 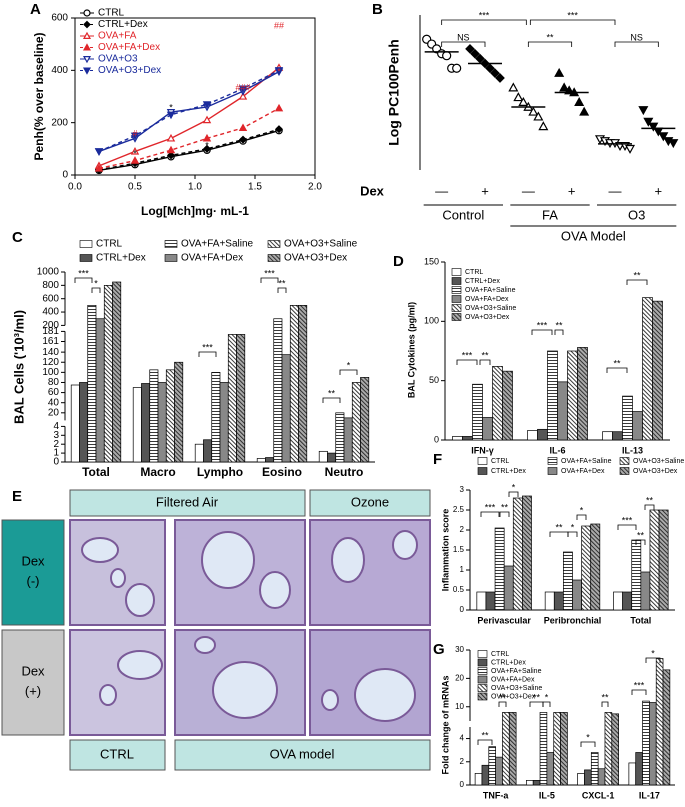 What do you see at coordinates (302, 753) in the screenshot?
I see `group-label: OVA model` at bounding box center [302, 753].